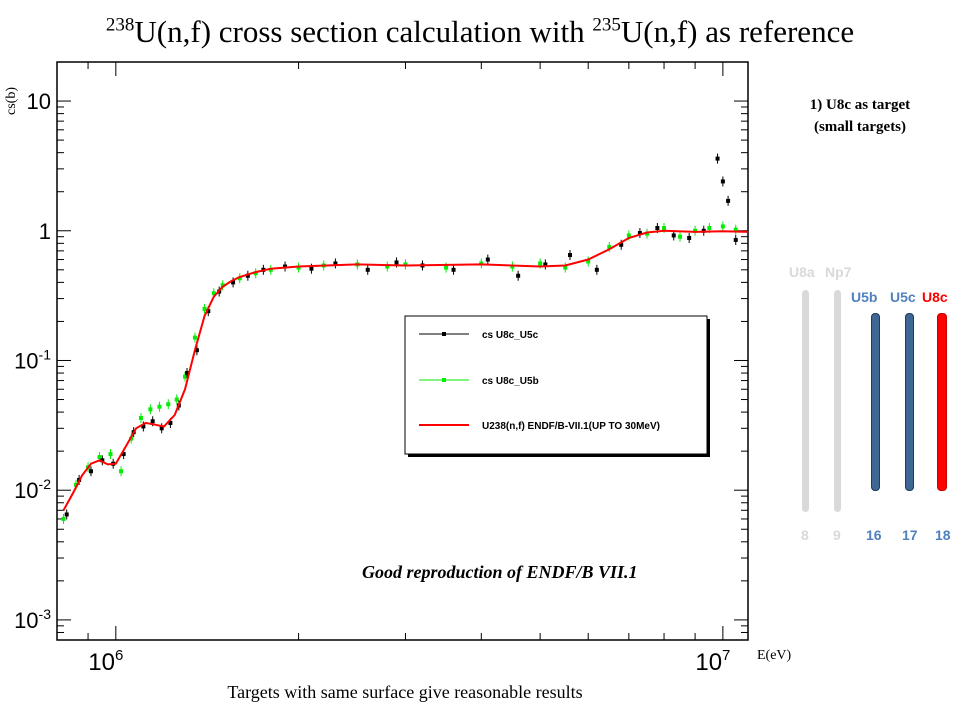 The height and width of the screenshot is (720, 960). Describe the element at coordinates (837, 535) in the screenshot. I see `target-number-9: 9` at that location.